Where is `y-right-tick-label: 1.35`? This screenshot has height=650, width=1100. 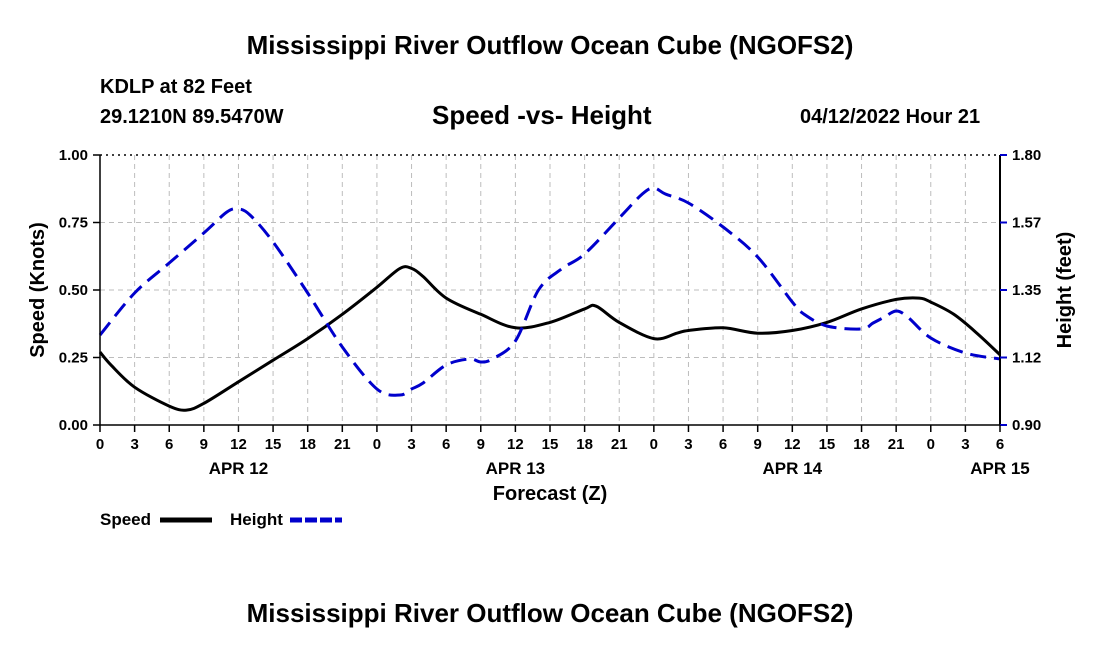
y-right-tick-label: 1.35 is located at coordinates (1026, 290).